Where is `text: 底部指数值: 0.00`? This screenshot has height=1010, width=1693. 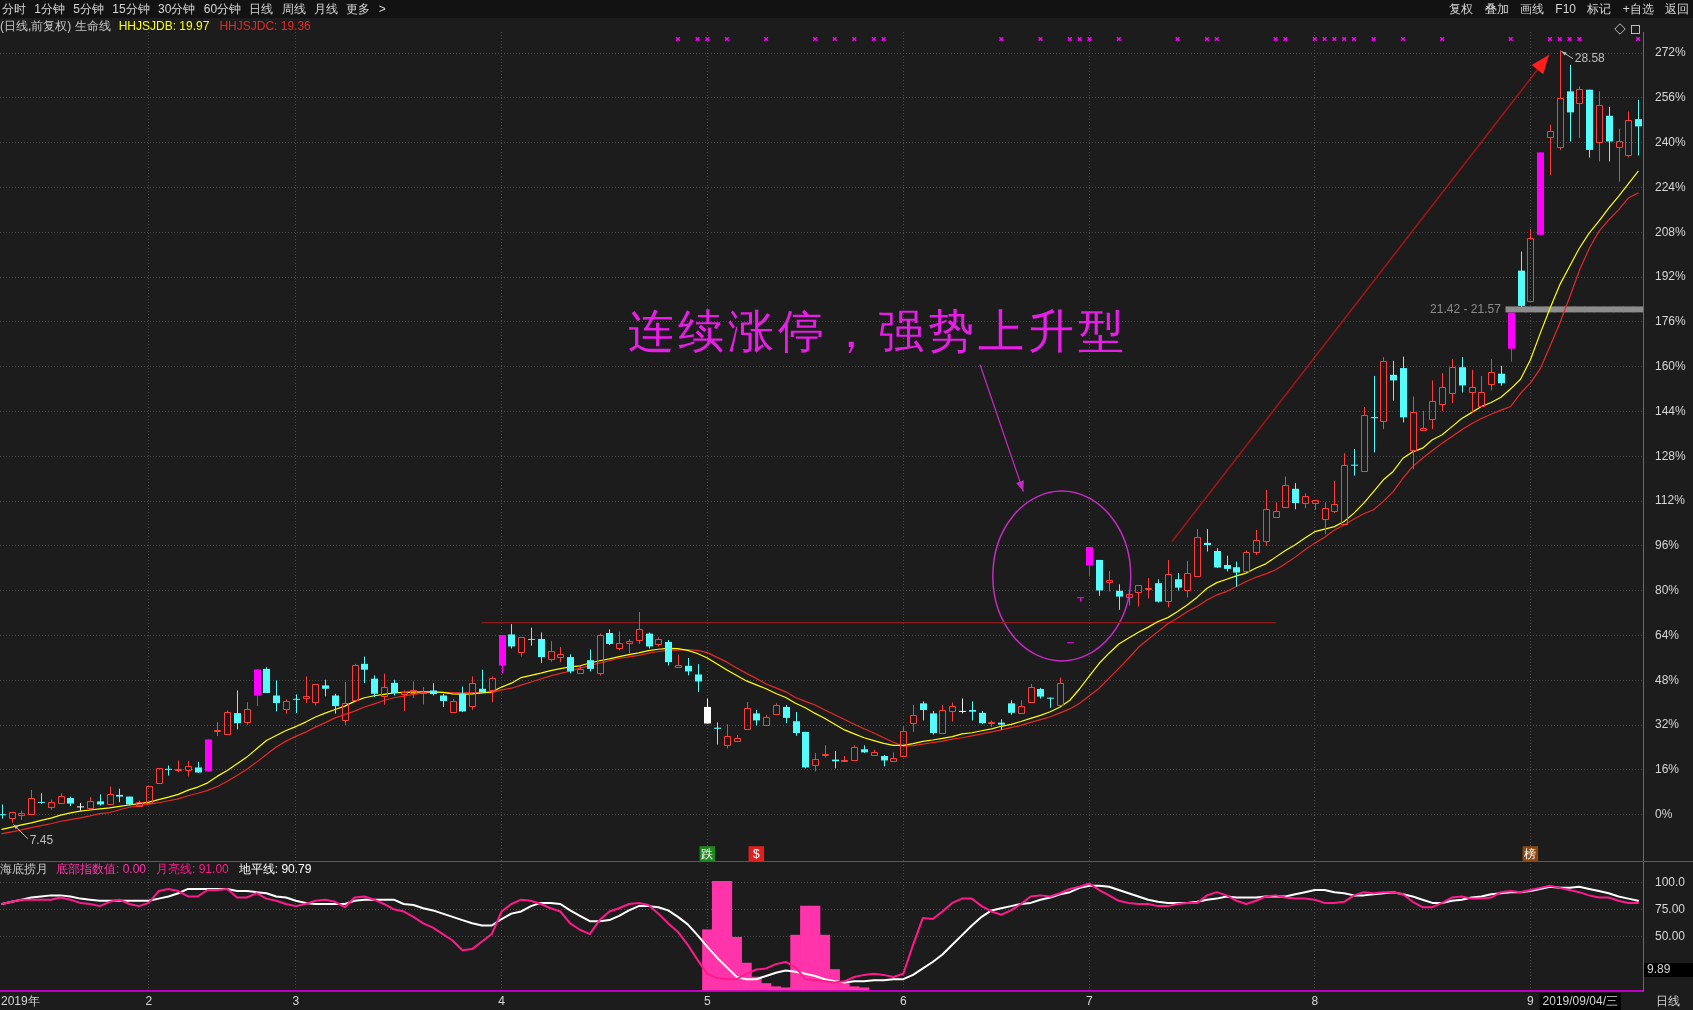 text: 底部指数值: 0.00 is located at coordinates (101, 869).